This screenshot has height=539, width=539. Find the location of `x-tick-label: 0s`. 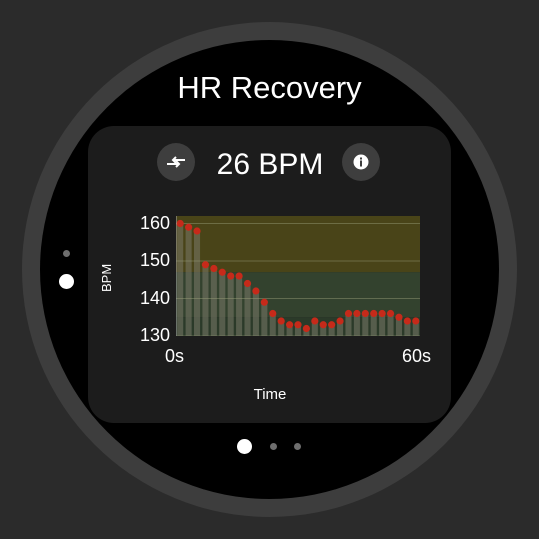

x-tick-label: 0s is located at coordinates (175, 356).